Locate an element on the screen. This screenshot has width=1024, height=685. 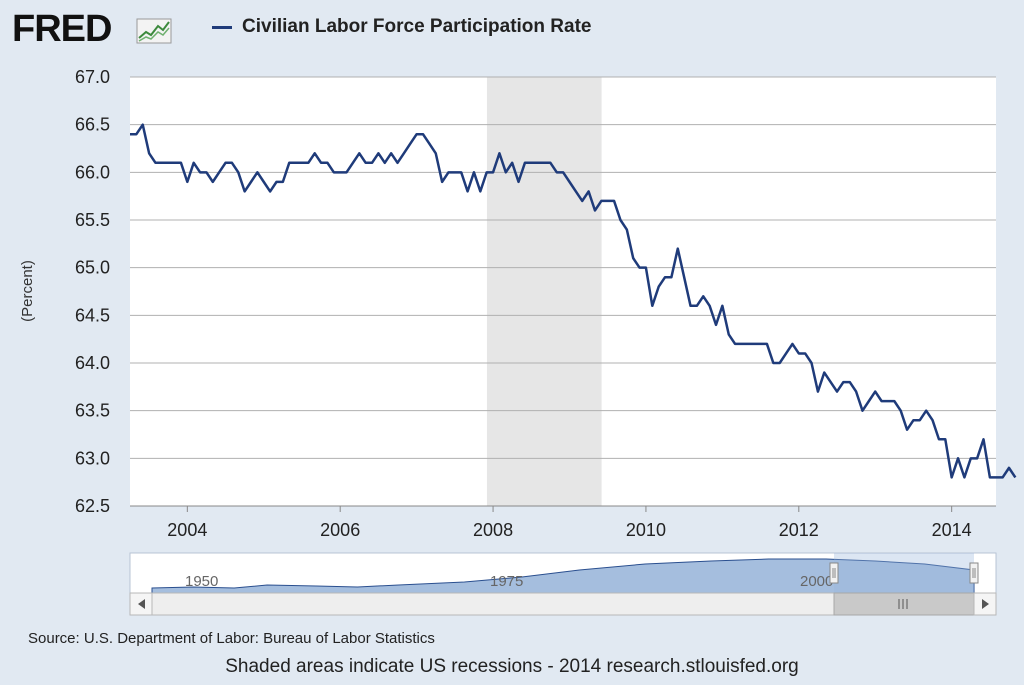
y-tick-label: 67.0 is located at coordinates (92, 77).